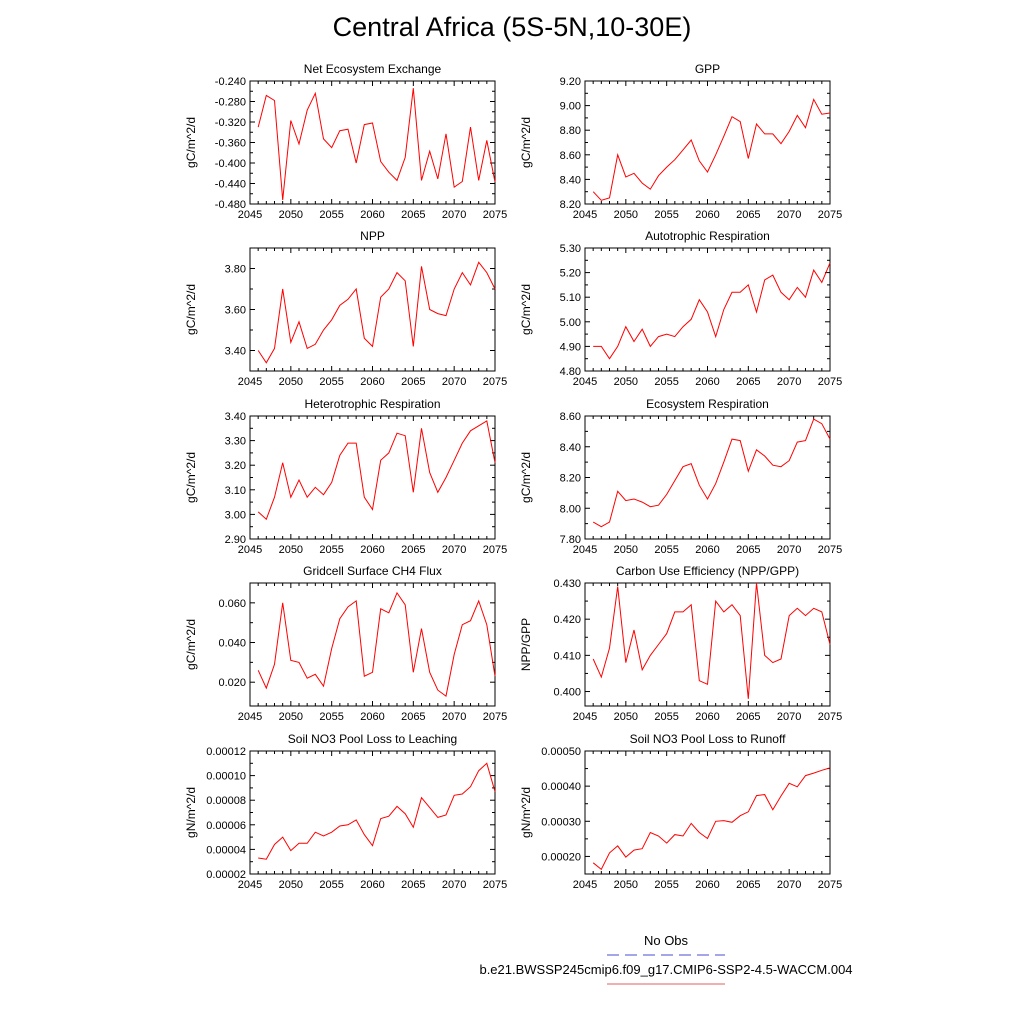 The height and width of the screenshot is (1024, 1024). What do you see at coordinates (226, 801) in the screenshot?
I see `y-tick-label: 0.00008` at bounding box center [226, 801].